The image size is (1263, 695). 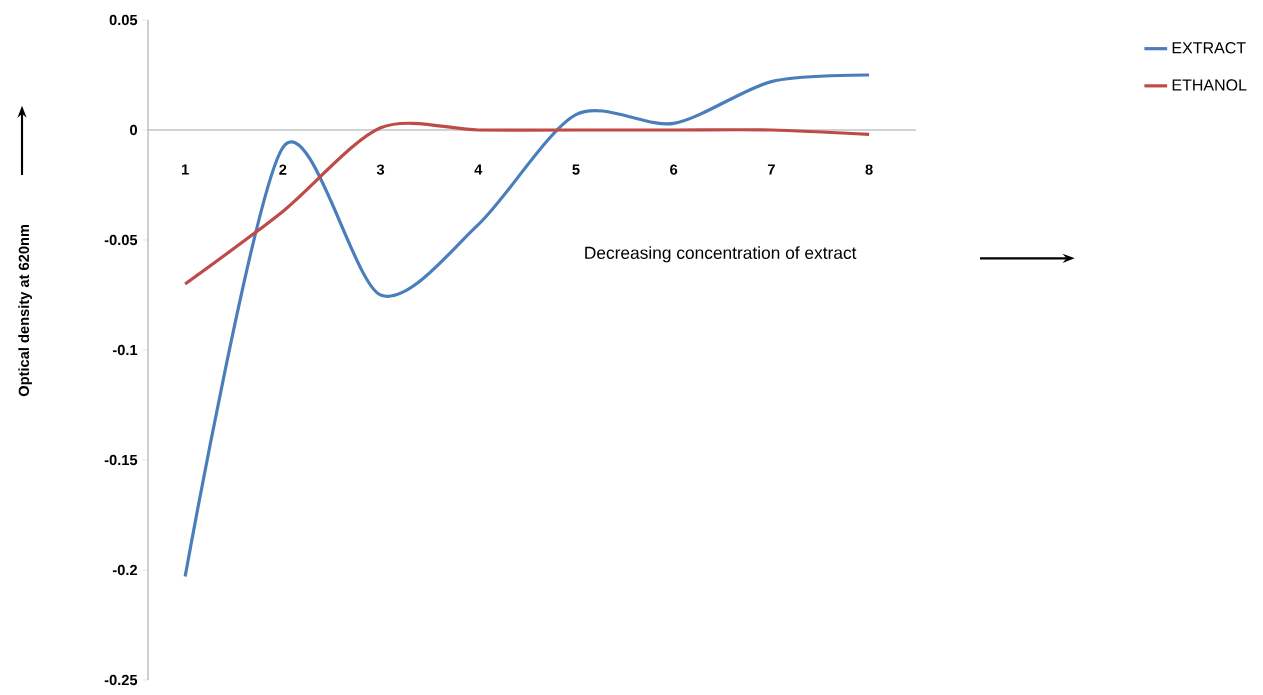 I want to click on x-tick-label: 2, so click(x=283, y=169).